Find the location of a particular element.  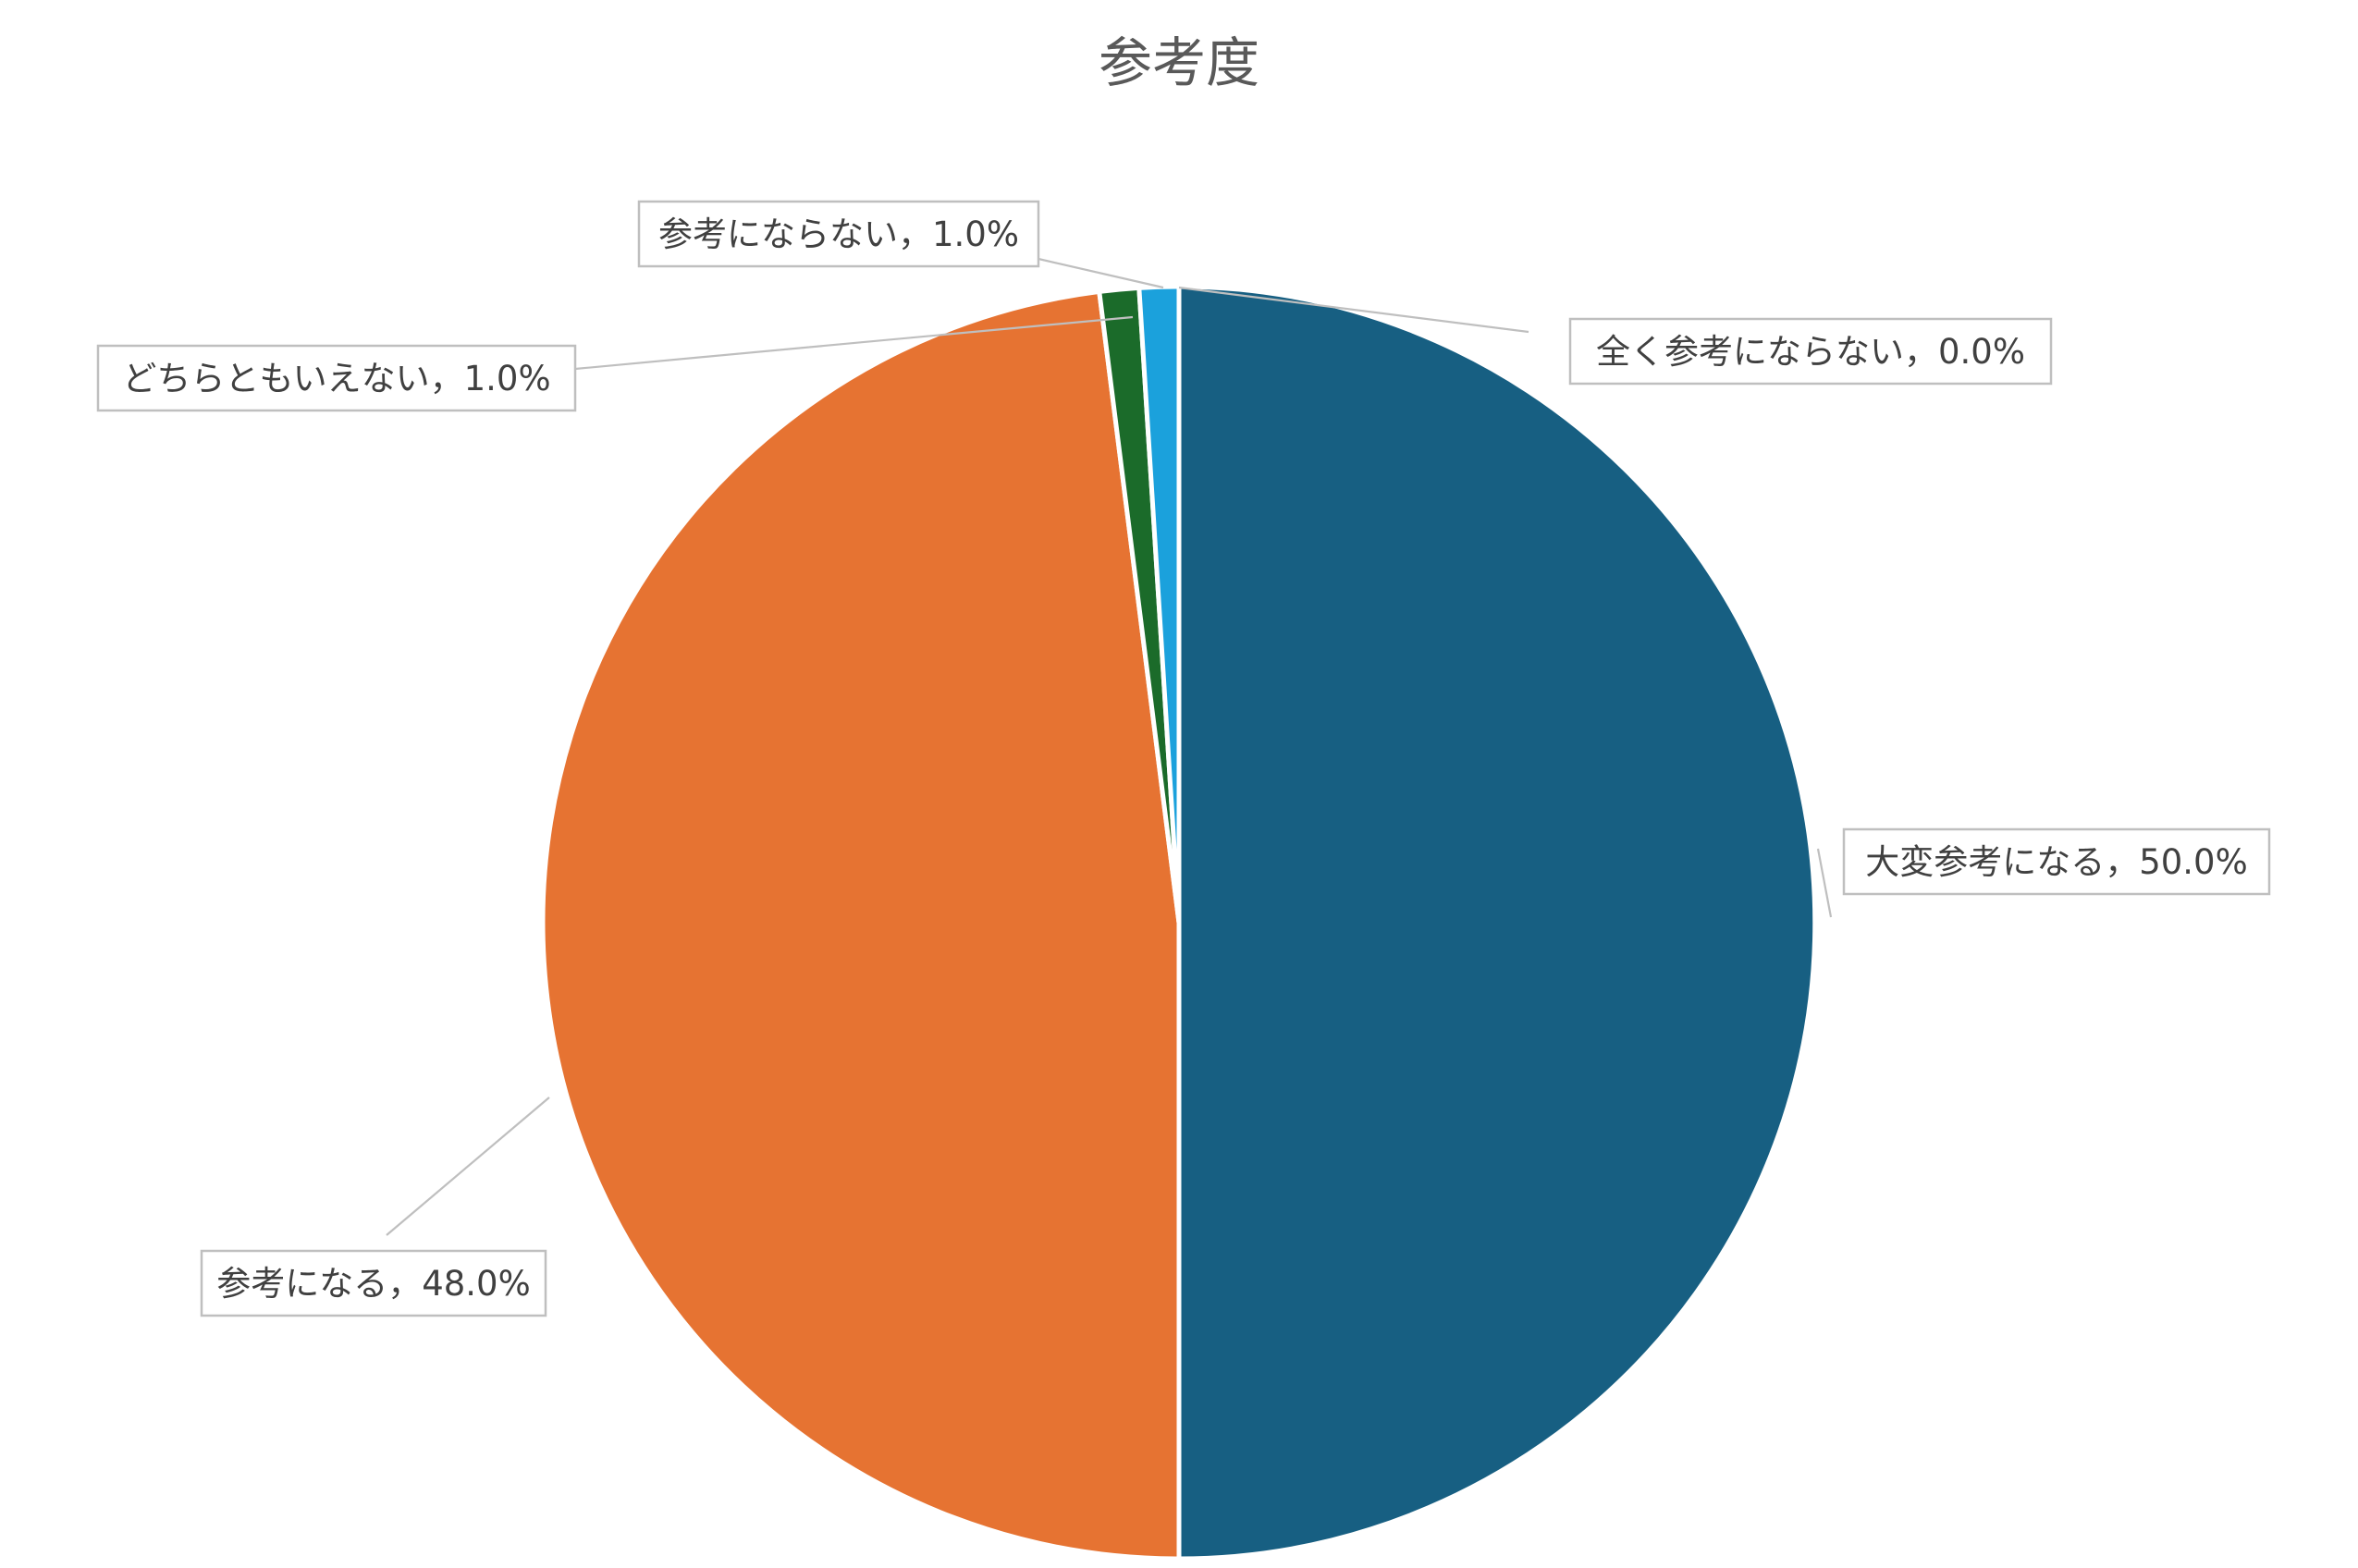

data-label-text: 参考にならない，1.0% is located at coordinates (838, 234).